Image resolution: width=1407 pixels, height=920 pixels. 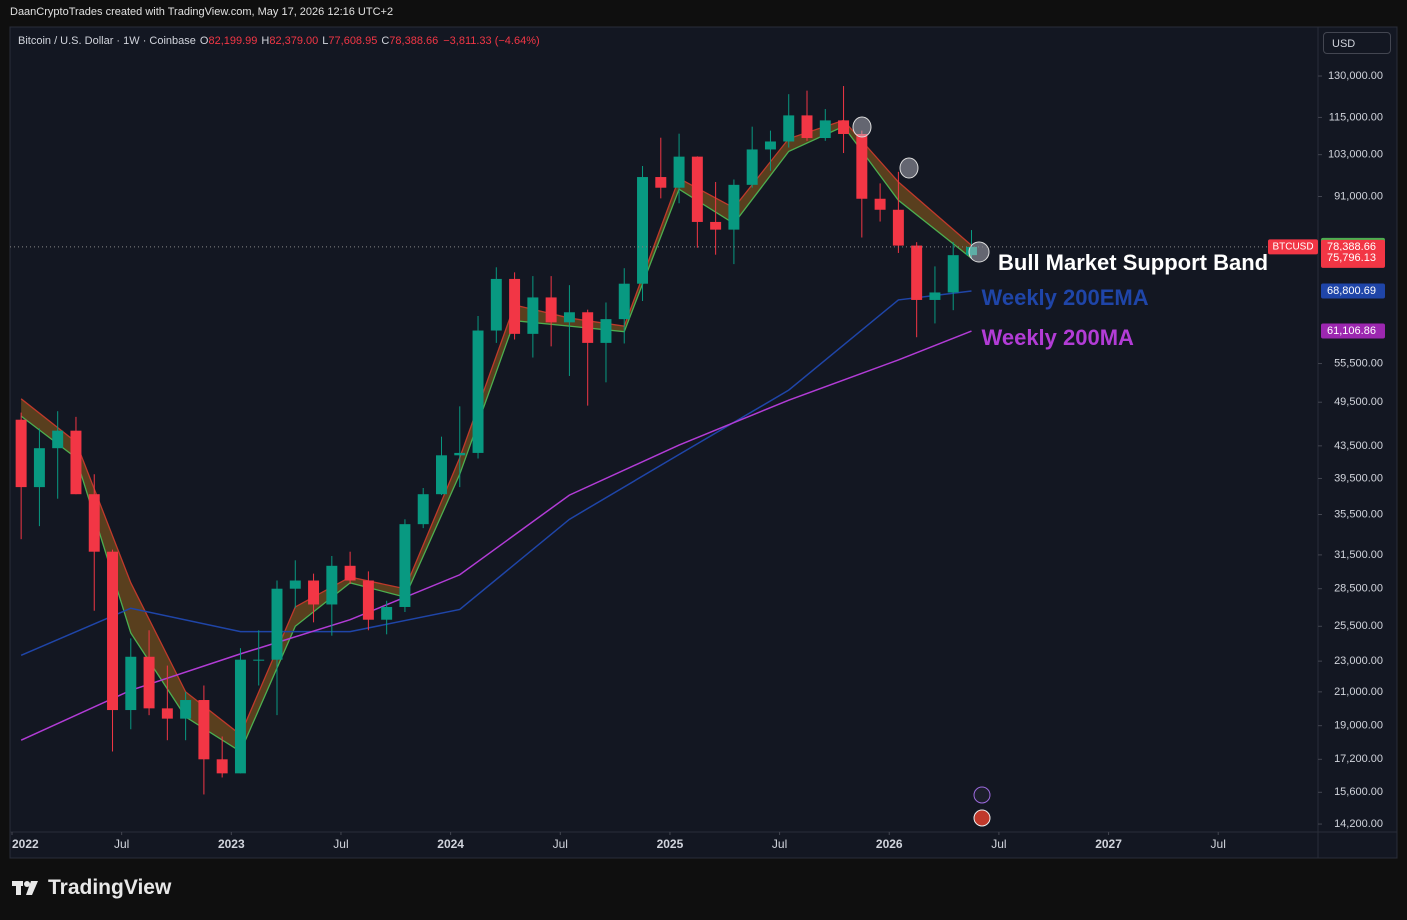 What do you see at coordinates (889, 844) in the screenshot?
I see `x-tick-label: 2026` at bounding box center [889, 844].